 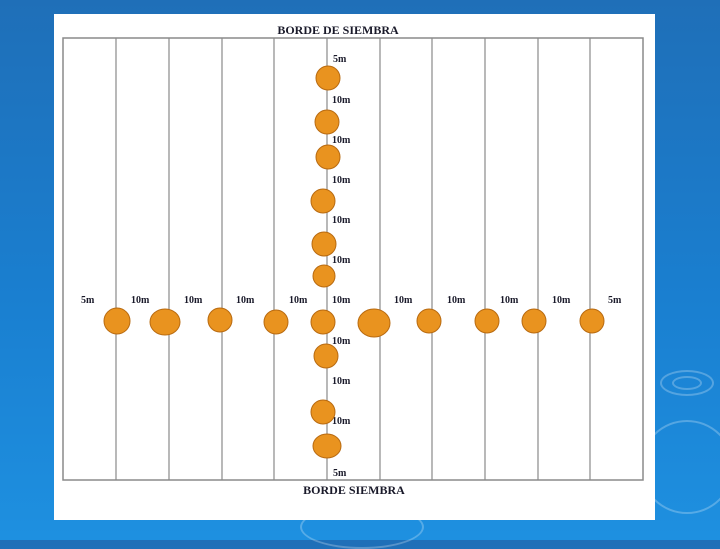 I want to click on vertical-distance-labels: 5m 10m 10m 10m 10m 10m 10m 10m 10m 5m, so click(x=341, y=266).